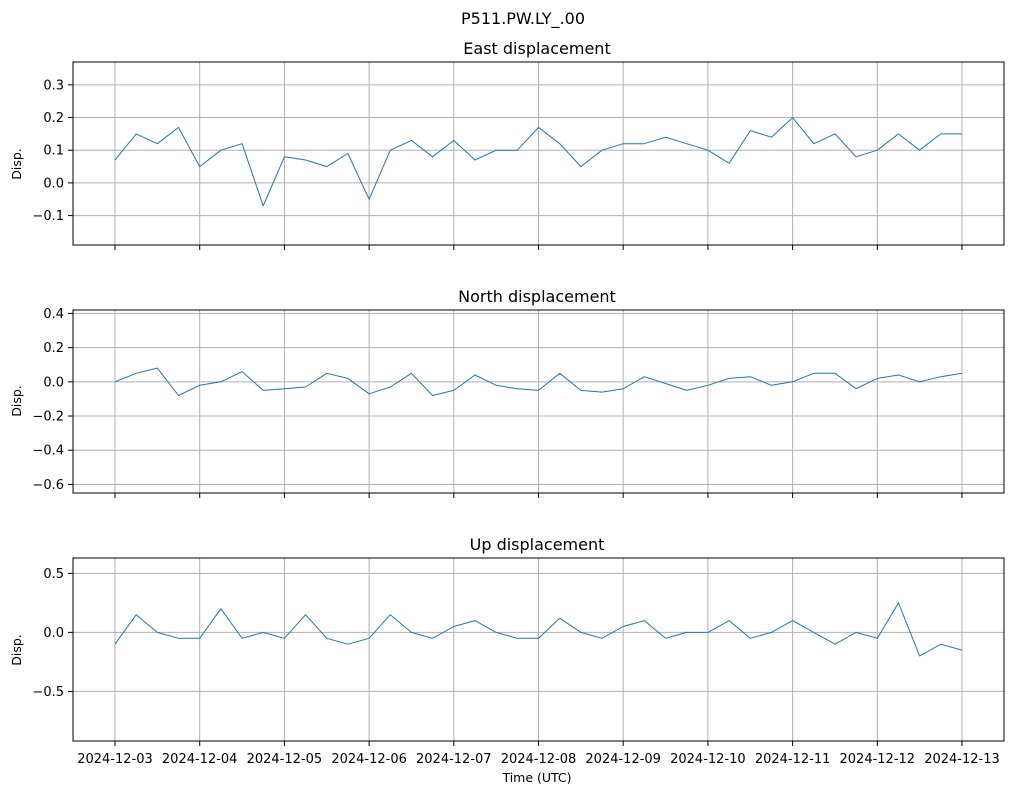 The image size is (1012, 795). I want to click on x-tick-label: 2024-12-03, so click(115, 759).